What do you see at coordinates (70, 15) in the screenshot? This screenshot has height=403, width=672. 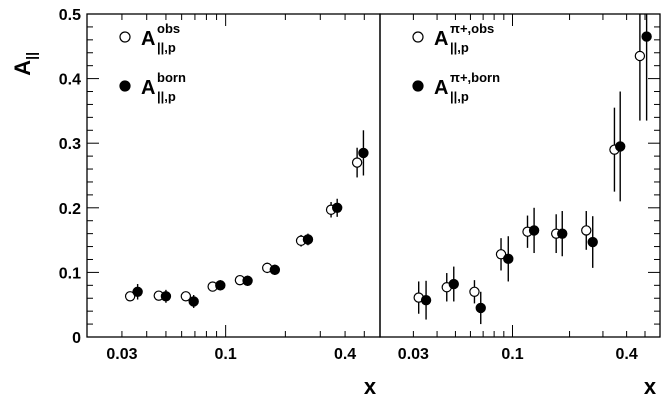 I see `y-tick-label: 0.5` at bounding box center [70, 15].